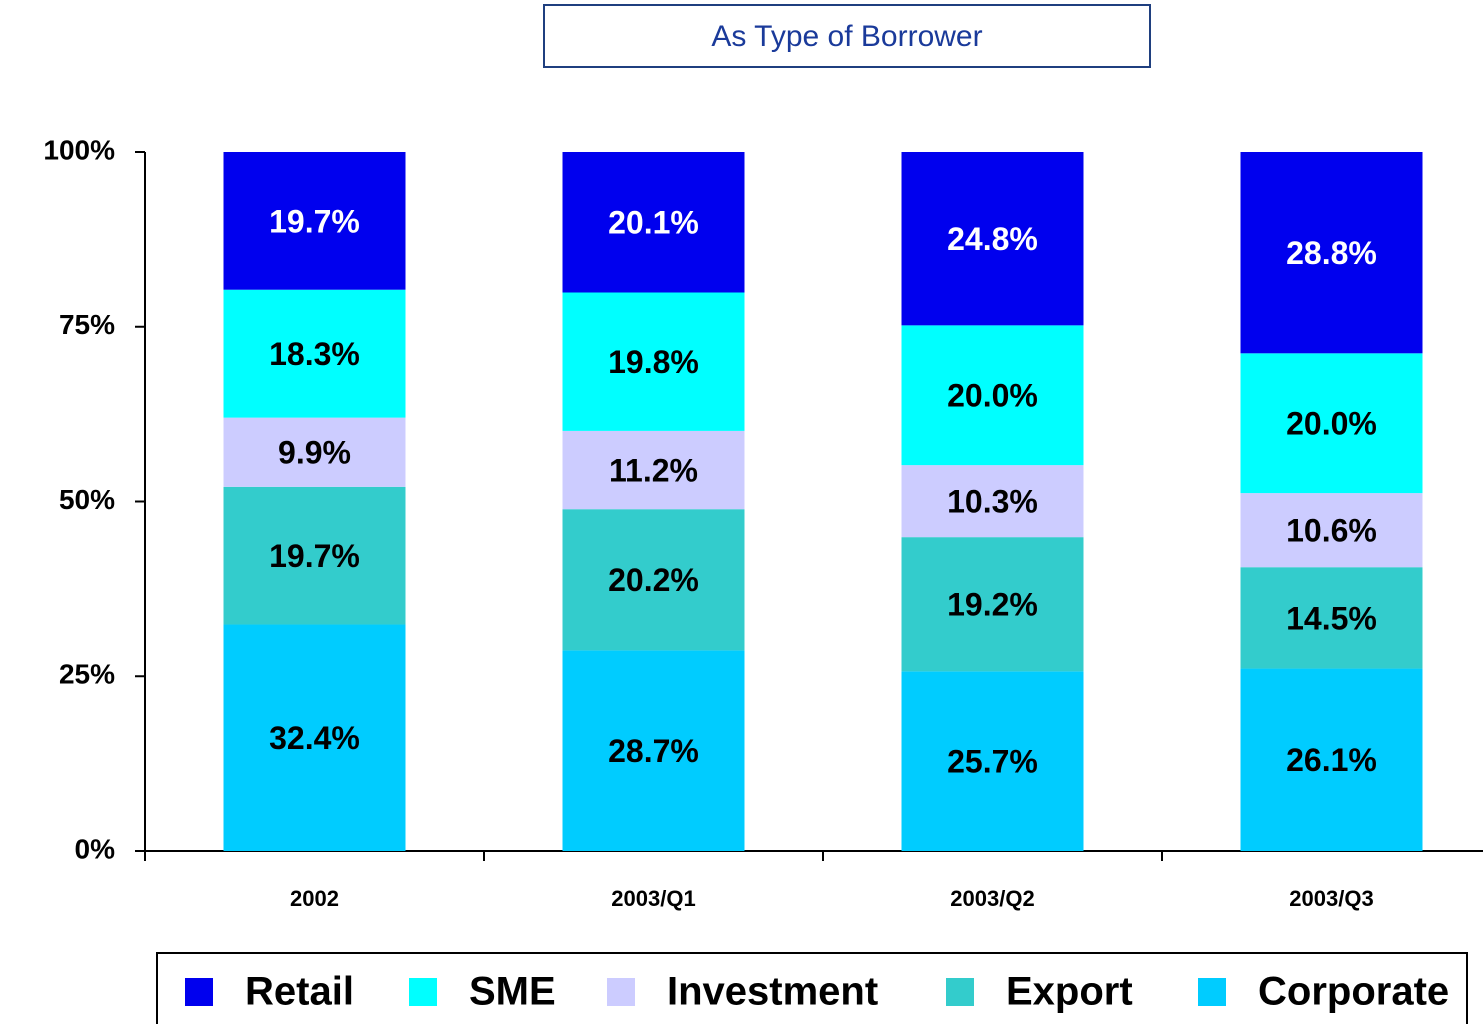 The width and height of the screenshot is (1483, 1024). I want to click on value-label: 24.8%, so click(992, 239).